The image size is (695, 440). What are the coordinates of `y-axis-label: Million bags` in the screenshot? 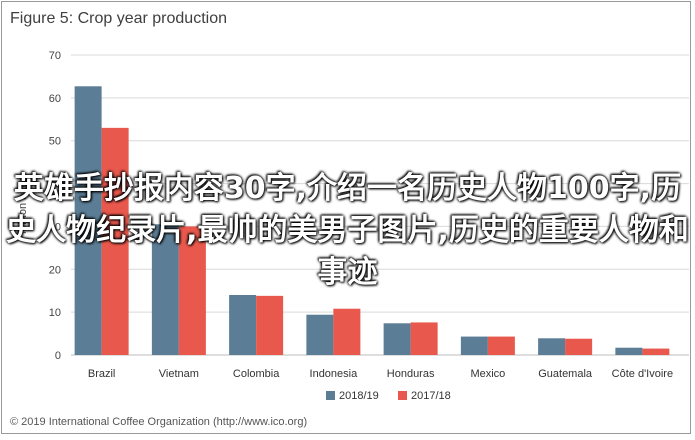 It's located at (23, 204).